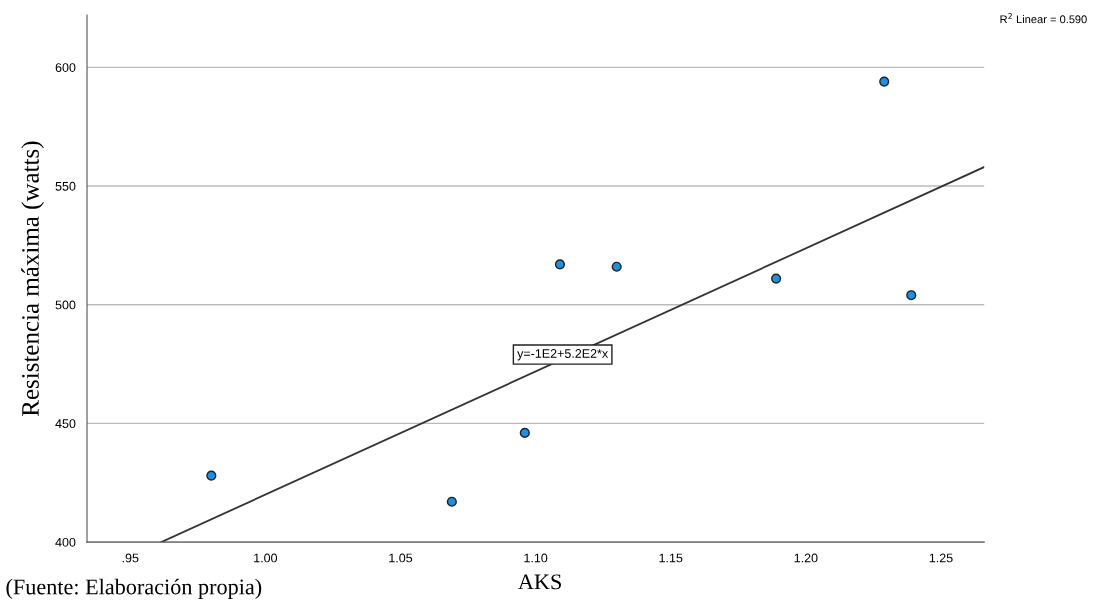 This screenshot has width=1096, height=605. I want to click on annotation: y=-1E2+5.2E2*x, so click(563, 355).